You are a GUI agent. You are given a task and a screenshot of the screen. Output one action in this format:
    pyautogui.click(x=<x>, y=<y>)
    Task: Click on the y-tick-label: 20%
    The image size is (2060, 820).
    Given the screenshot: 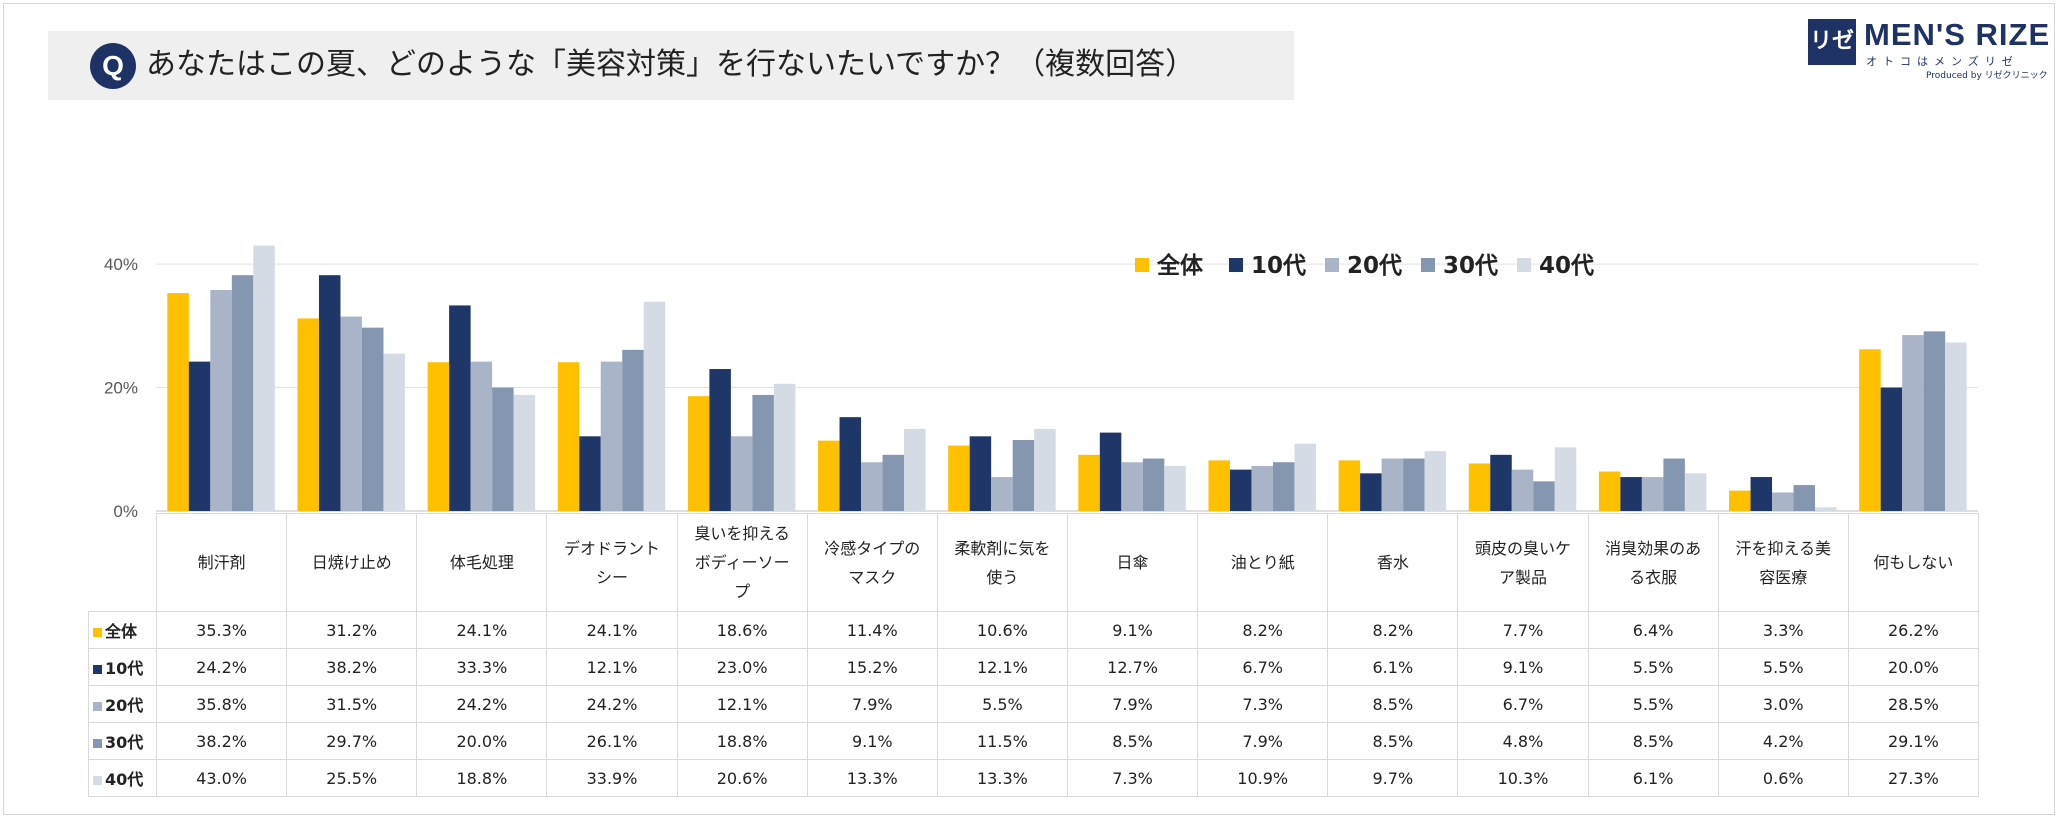 What is the action you would take?
    pyautogui.click(x=121, y=388)
    